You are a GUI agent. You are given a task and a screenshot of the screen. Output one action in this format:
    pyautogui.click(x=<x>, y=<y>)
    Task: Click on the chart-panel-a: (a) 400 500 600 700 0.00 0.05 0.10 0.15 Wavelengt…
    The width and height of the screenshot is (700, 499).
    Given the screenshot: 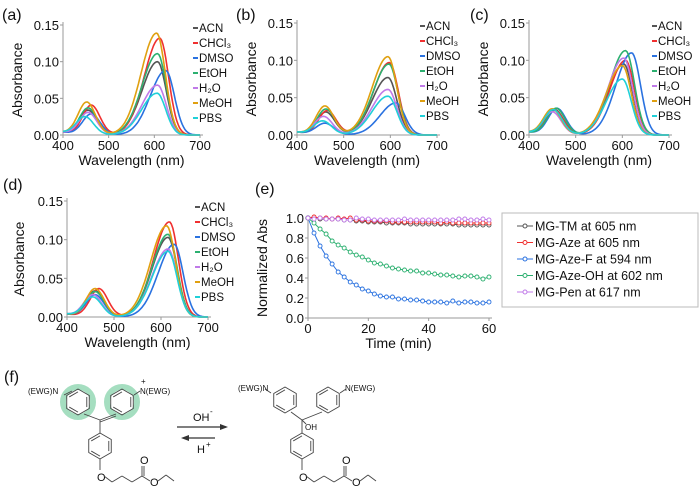 What is the action you would take?
    pyautogui.click(x=118, y=87)
    